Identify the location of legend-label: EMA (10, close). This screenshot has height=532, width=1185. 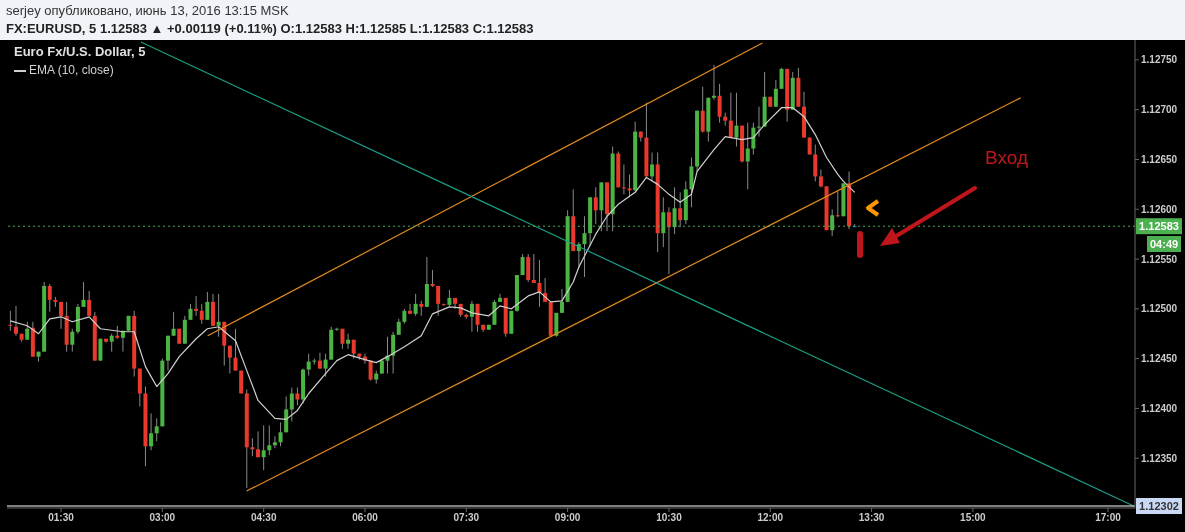
(71, 70).